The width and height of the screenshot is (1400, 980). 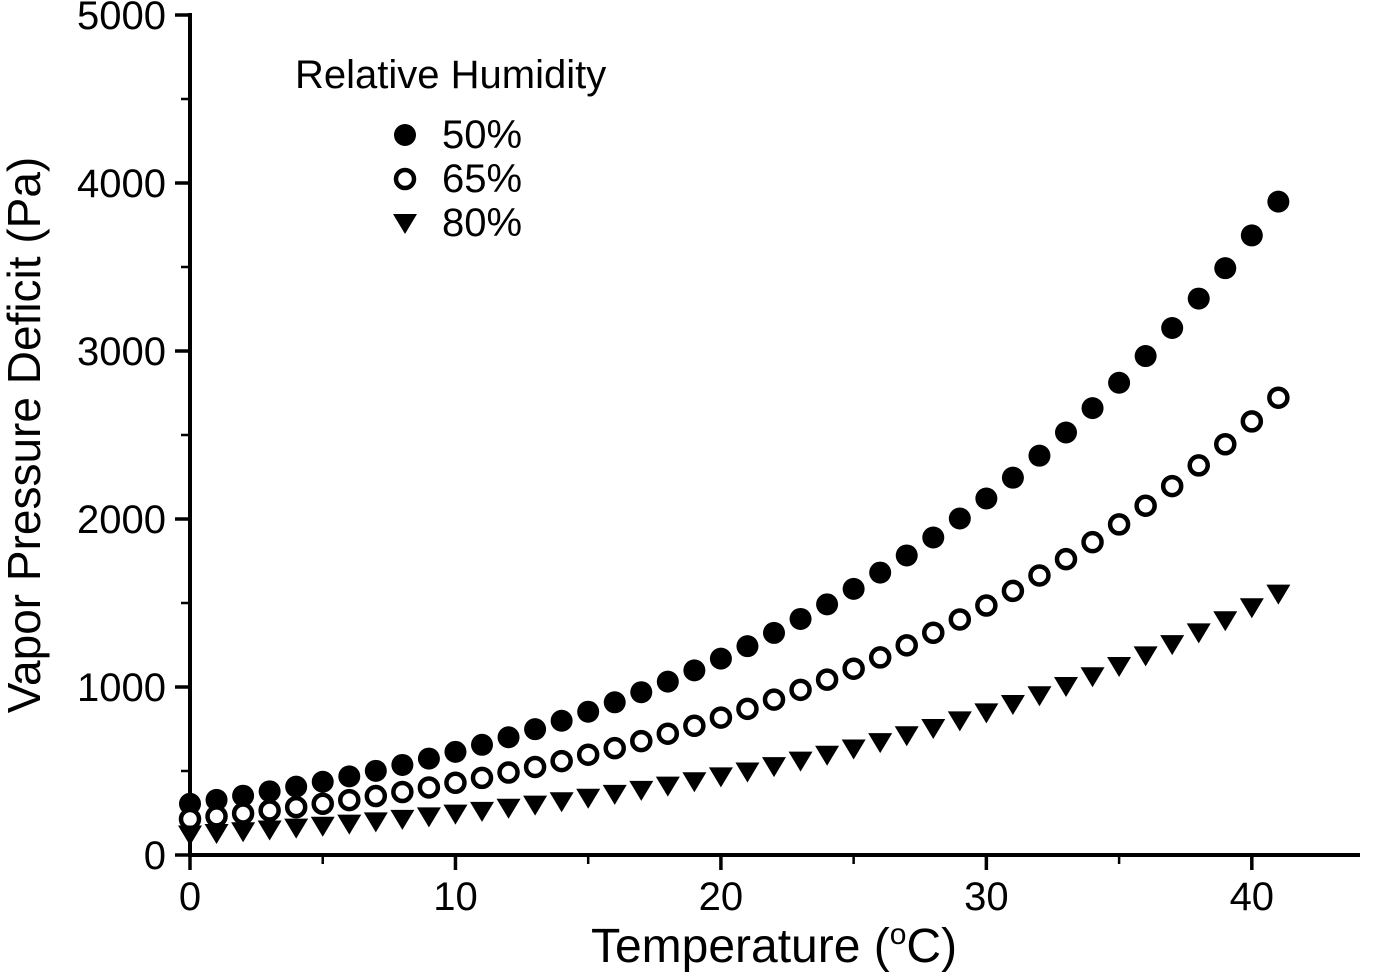 What do you see at coordinates (121, 19) in the screenshot?
I see `y-axis-tick-label: 5000` at bounding box center [121, 19].